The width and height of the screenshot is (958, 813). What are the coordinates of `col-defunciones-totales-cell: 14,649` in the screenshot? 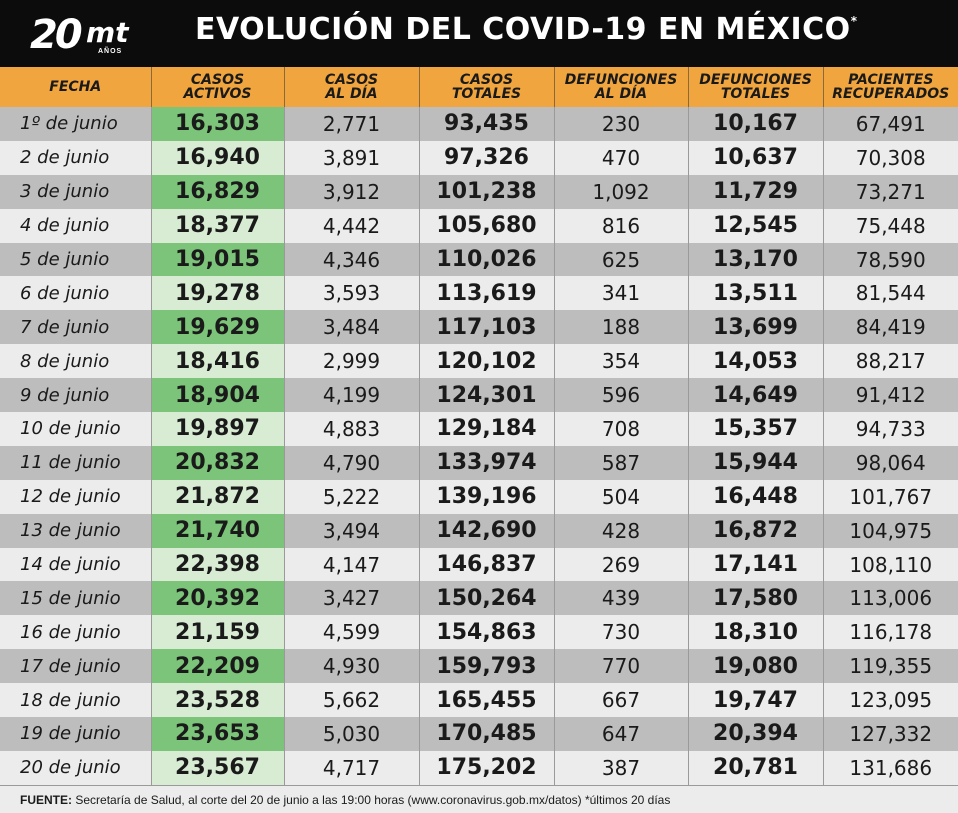 It's located at (756, 395).